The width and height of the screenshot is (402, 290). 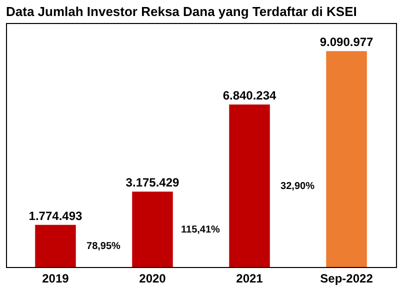 What do you see at coordinates (152, 279) in the screenshot?
I see `x-tick-label: 2020` at bounding box center [152, 279].